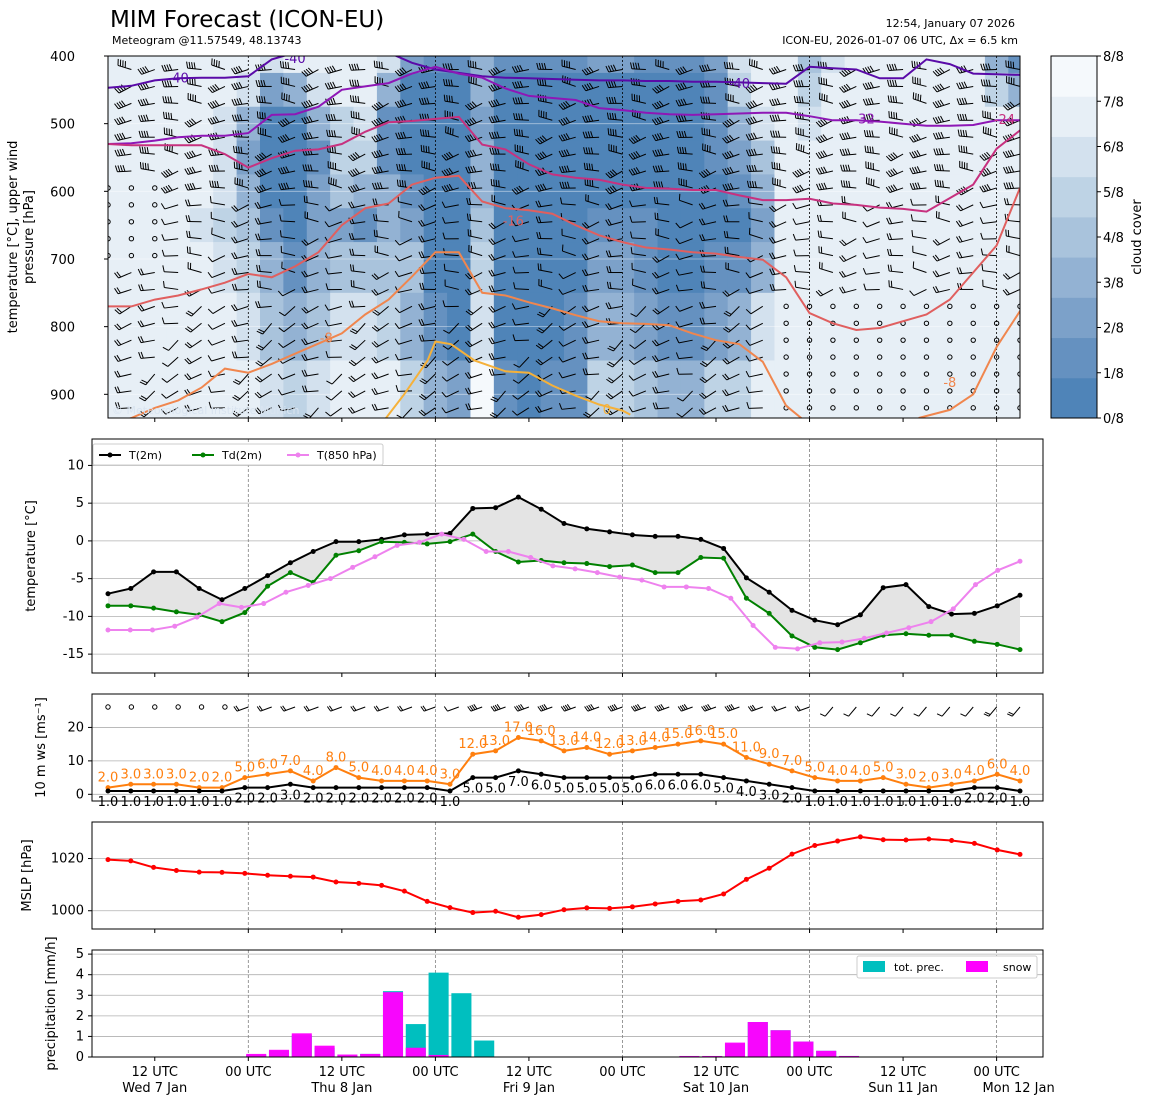  Describe the element at coordinates (80, 995) in the screenshot. I see `y-tick-label: 3` at that location.